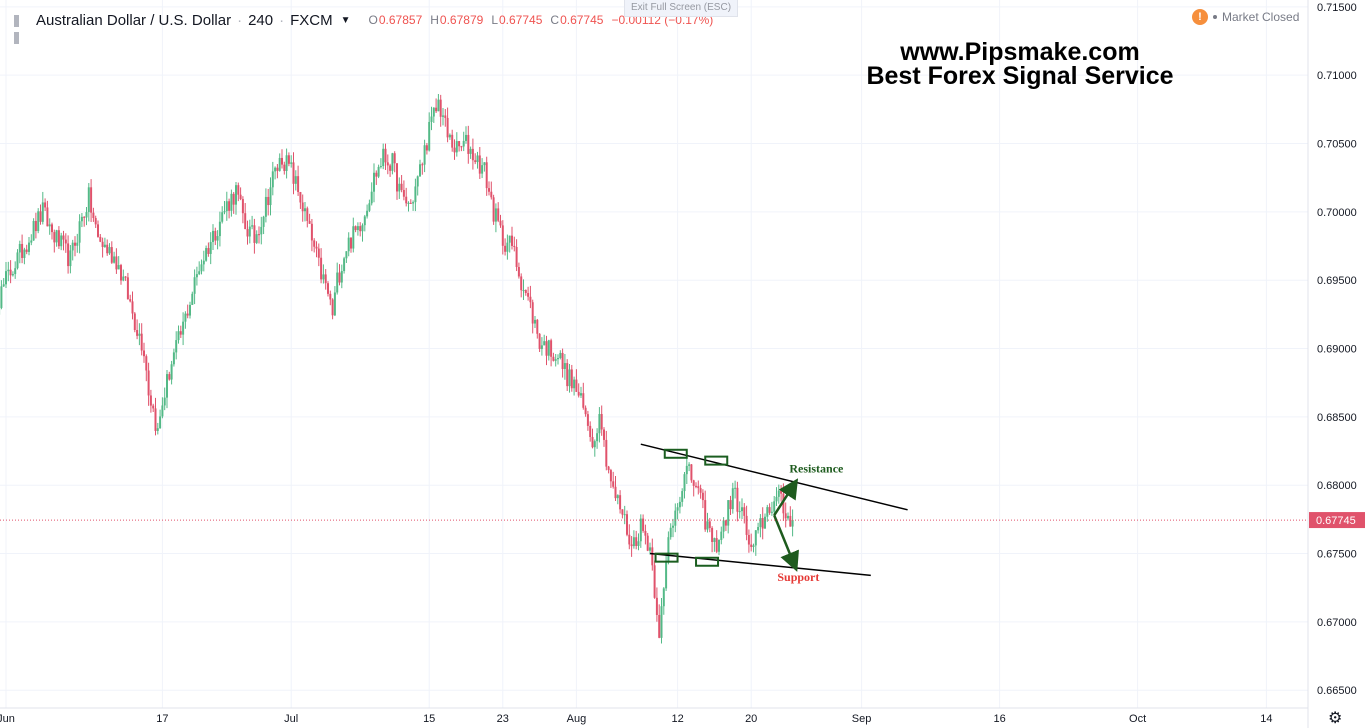 The width and height of the screenshot is (1365, 728). I want to click on time-tick-label: 17, so click(162, 719).